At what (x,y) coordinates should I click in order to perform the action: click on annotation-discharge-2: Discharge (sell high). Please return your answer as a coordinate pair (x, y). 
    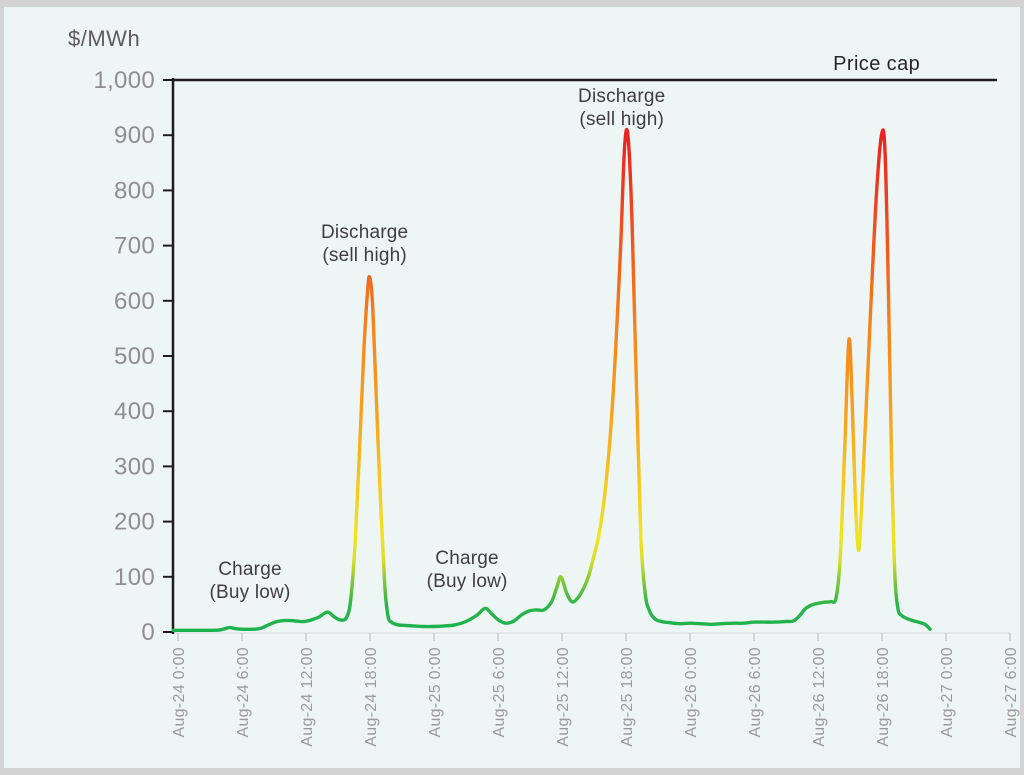
    Looking at the image, I should click on (621, 108).